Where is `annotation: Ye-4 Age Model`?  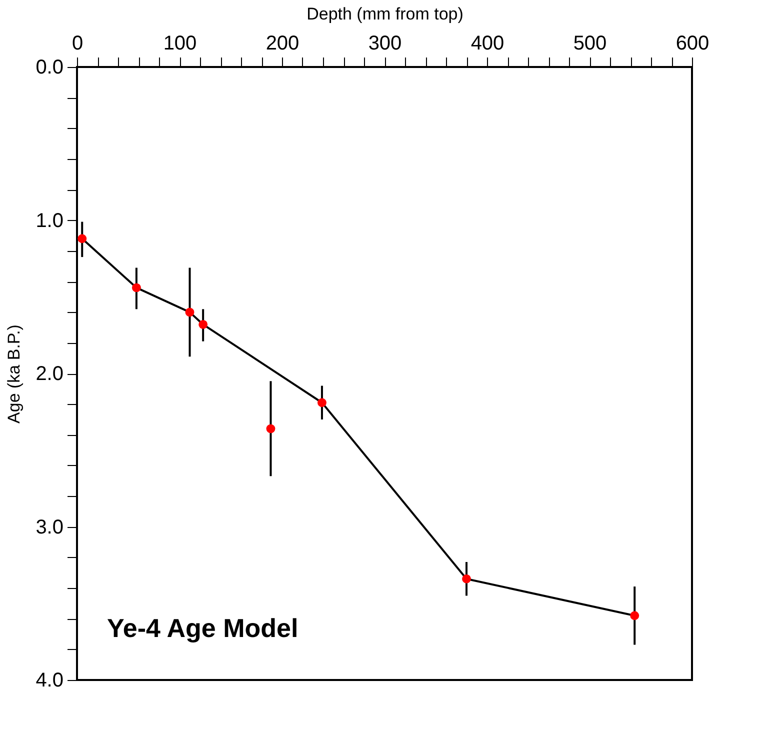
annotation: Ye-4 Age Model is located at coordinates (202, 628).